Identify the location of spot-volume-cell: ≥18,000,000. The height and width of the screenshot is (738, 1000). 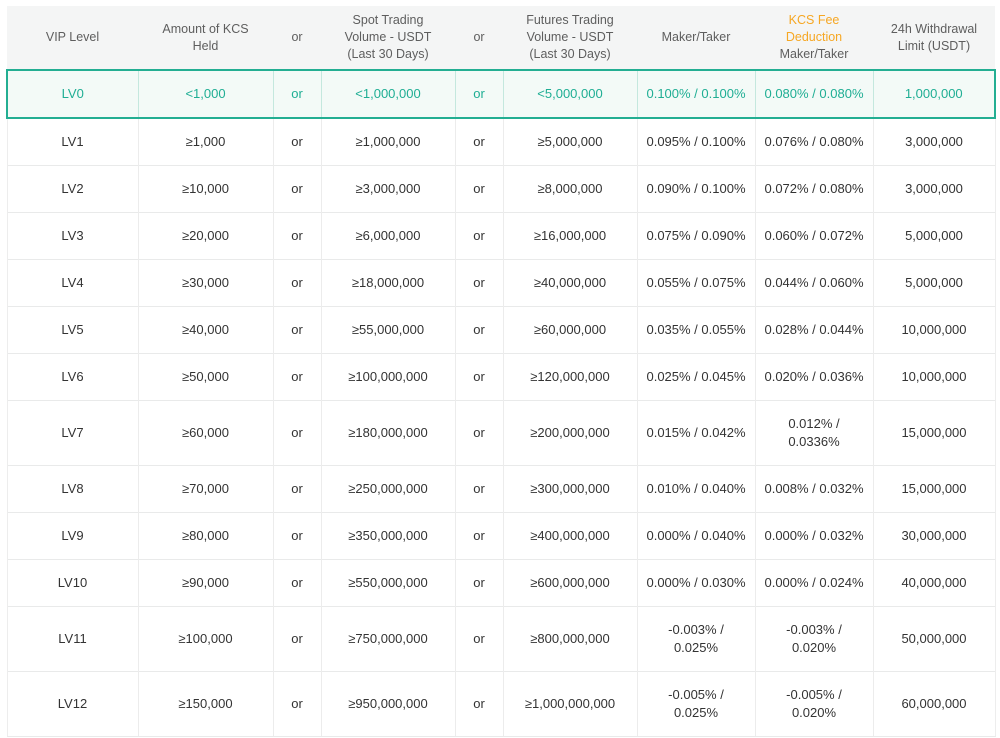
(387, 283).